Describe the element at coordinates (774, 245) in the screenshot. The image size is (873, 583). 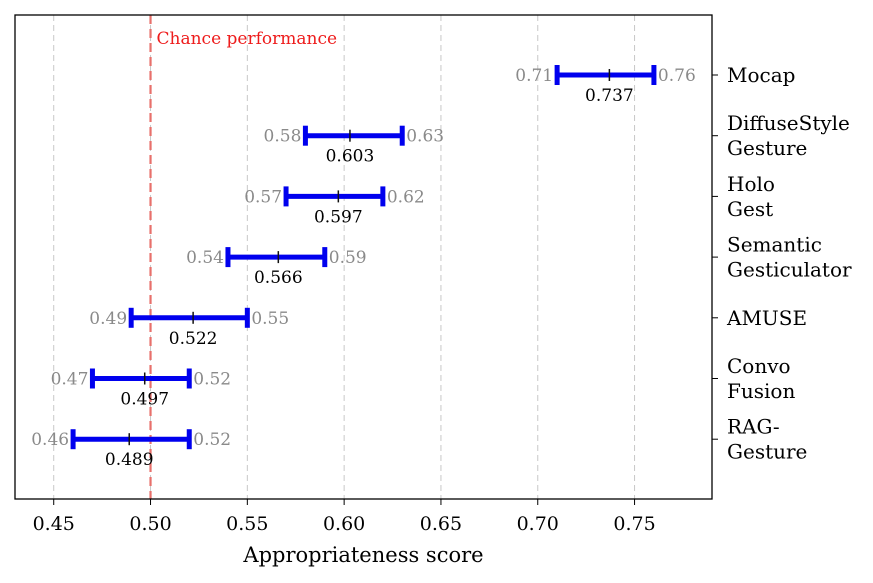
I see `y-category-label: Semantic` at that location.